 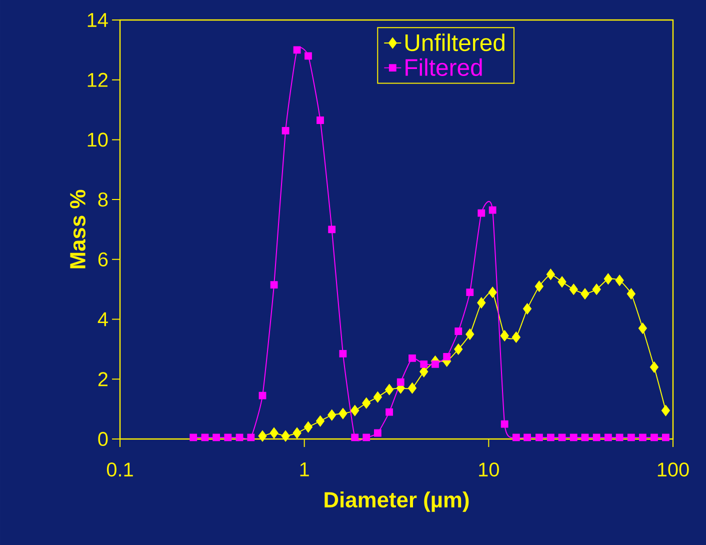 I want to click on y-tick-label: 10, so click(x=98, y=139).